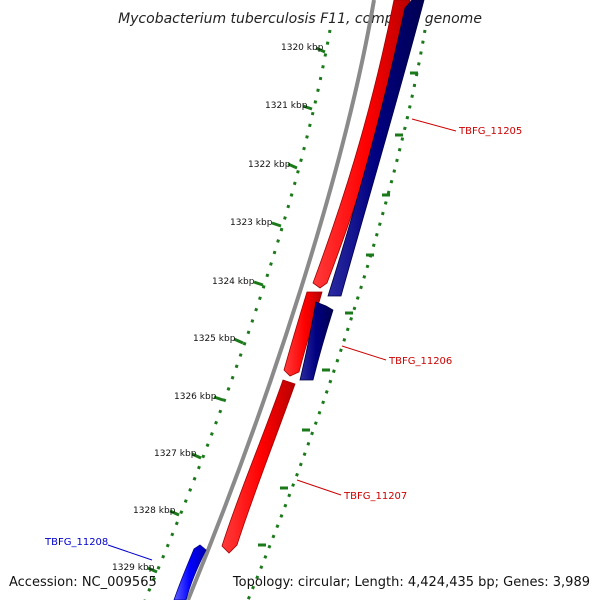 The height and width of the screenshot is (600, 600). I want to click on gene-label-tbfg-11207: TBFG_11207, so click(375, 496).